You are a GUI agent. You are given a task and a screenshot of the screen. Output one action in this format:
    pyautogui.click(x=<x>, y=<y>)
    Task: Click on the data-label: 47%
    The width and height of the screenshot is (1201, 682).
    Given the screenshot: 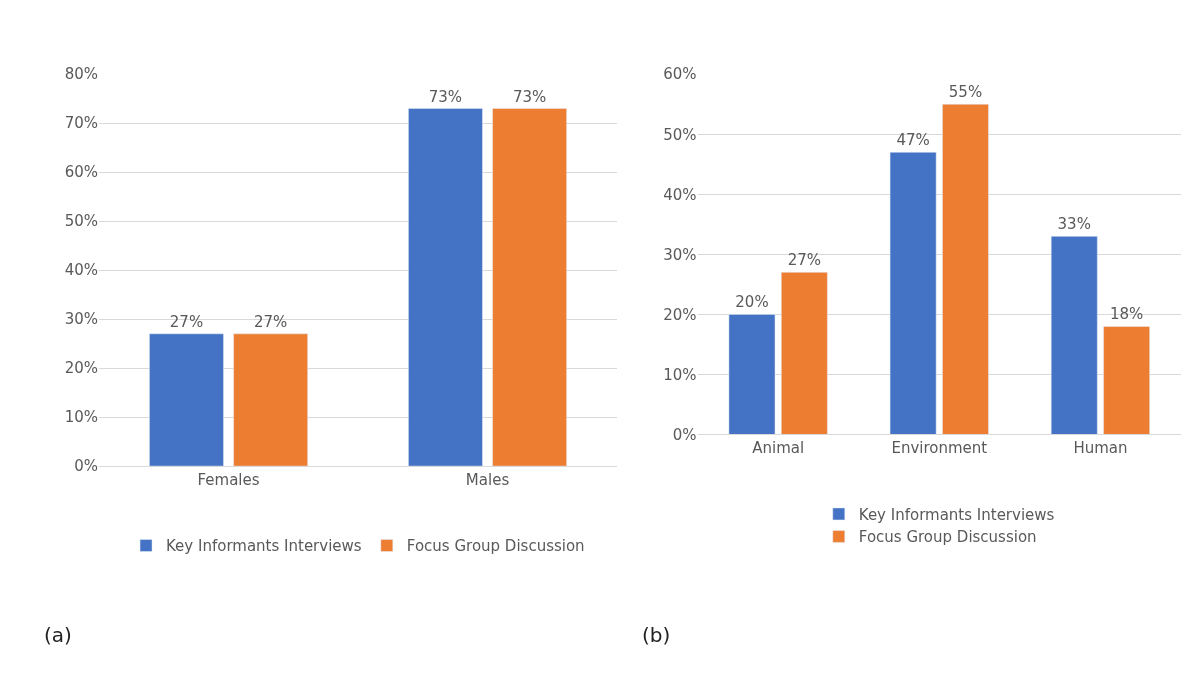 What is the action you would take?
    pyautogui.click(x=913, y=140)
    